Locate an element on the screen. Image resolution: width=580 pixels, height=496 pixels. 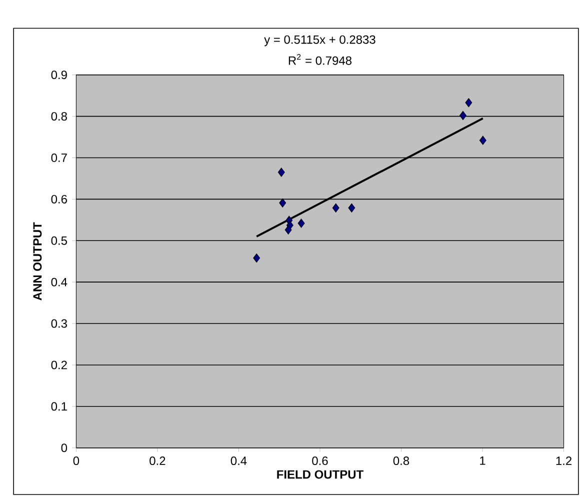
y-tick-label: 0.9 is located at coordinates (59, 75).